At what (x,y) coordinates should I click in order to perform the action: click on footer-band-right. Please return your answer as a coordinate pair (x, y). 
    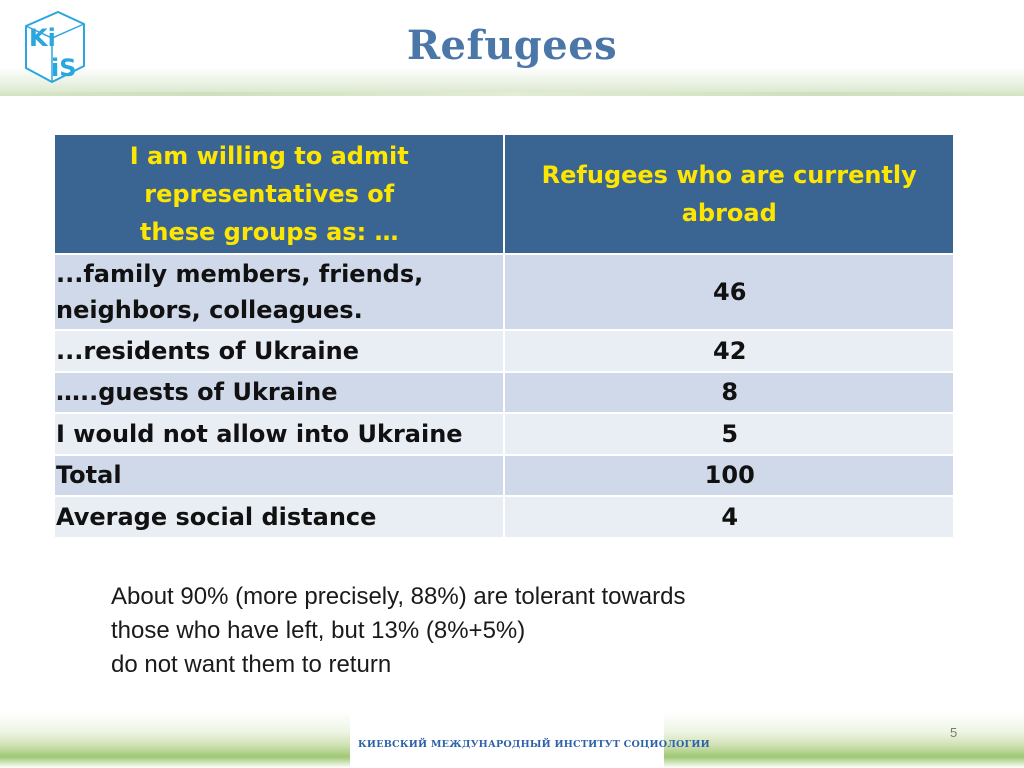
    Looking at the image, I should click on (844, 740).